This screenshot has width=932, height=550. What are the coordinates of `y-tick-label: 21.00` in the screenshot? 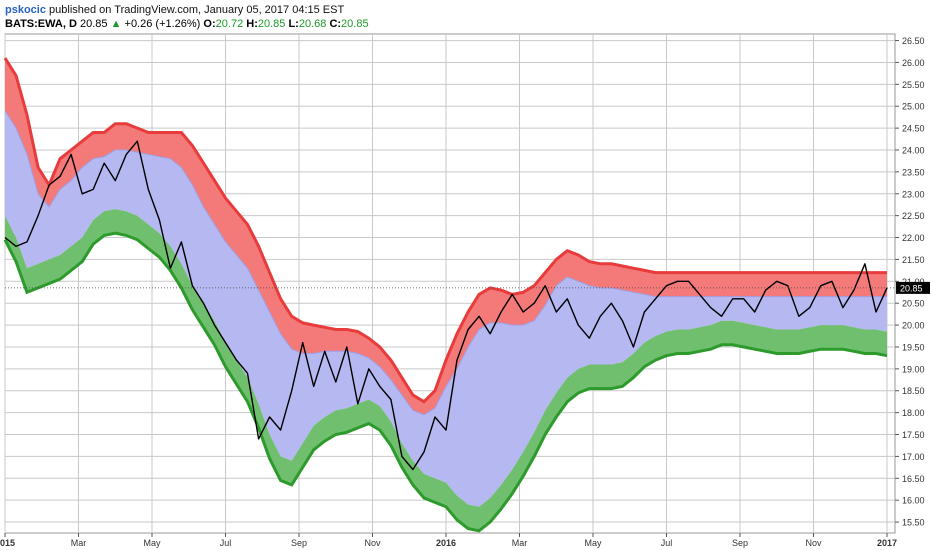 It's located at (913, 282).